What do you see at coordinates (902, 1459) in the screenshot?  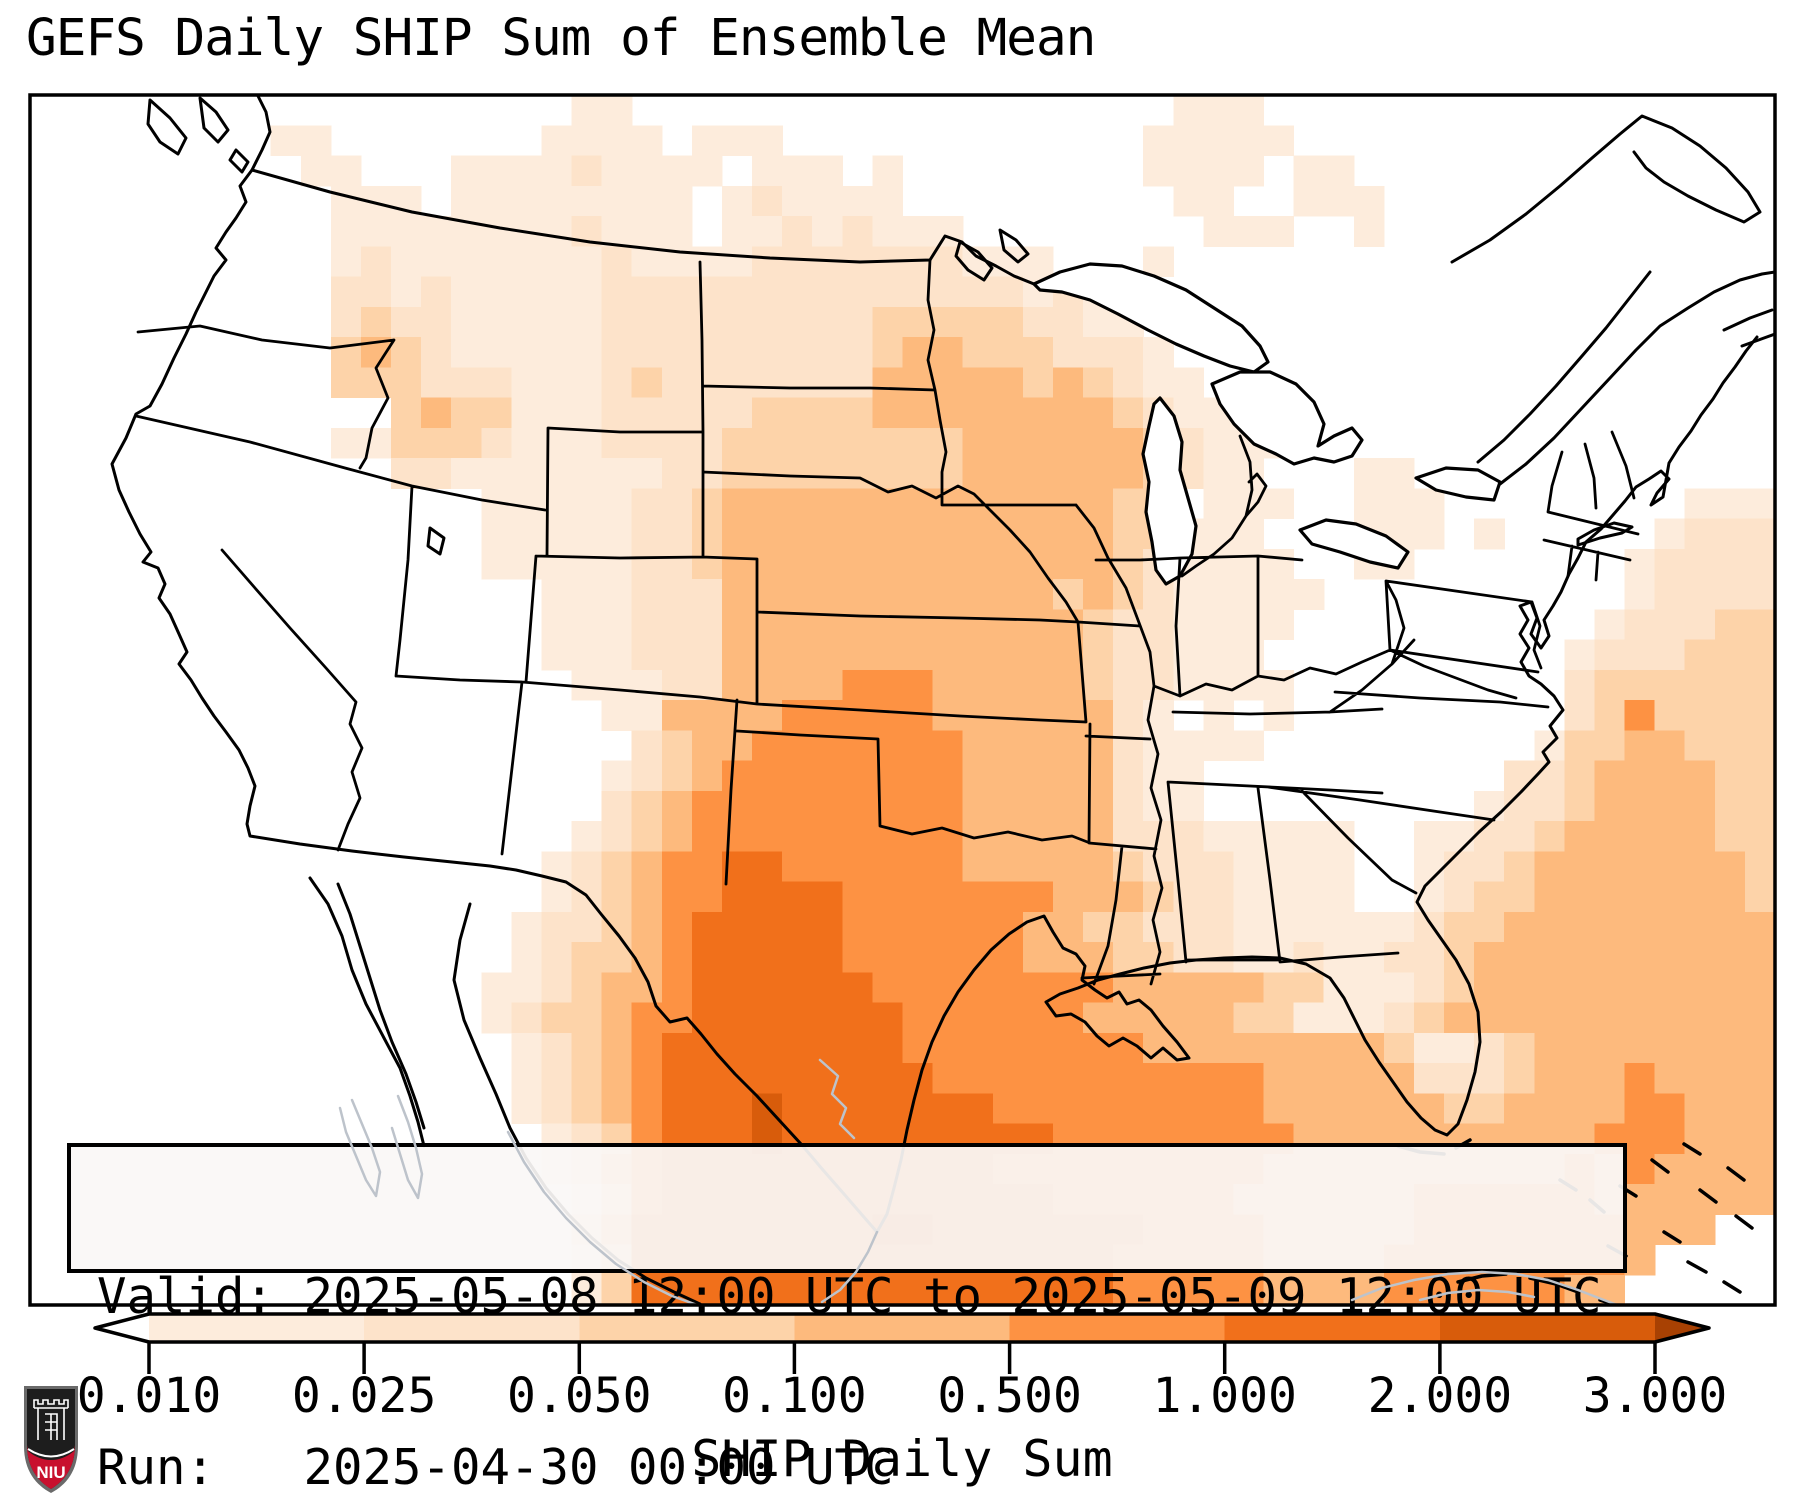 I see `colorbar-label: SHIP Daily Sum` at bounding box center [902, 1459].